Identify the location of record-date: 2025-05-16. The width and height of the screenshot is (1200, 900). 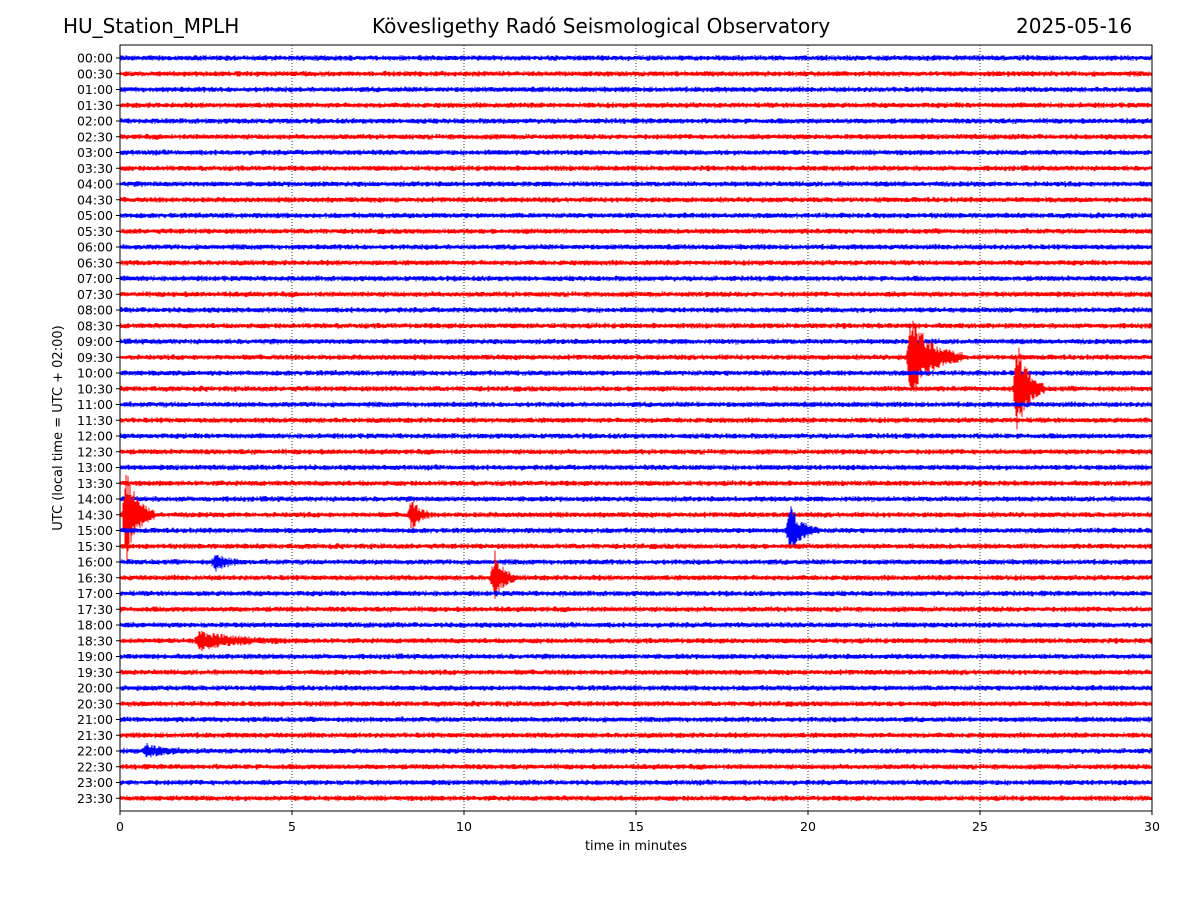
(1074, 26).